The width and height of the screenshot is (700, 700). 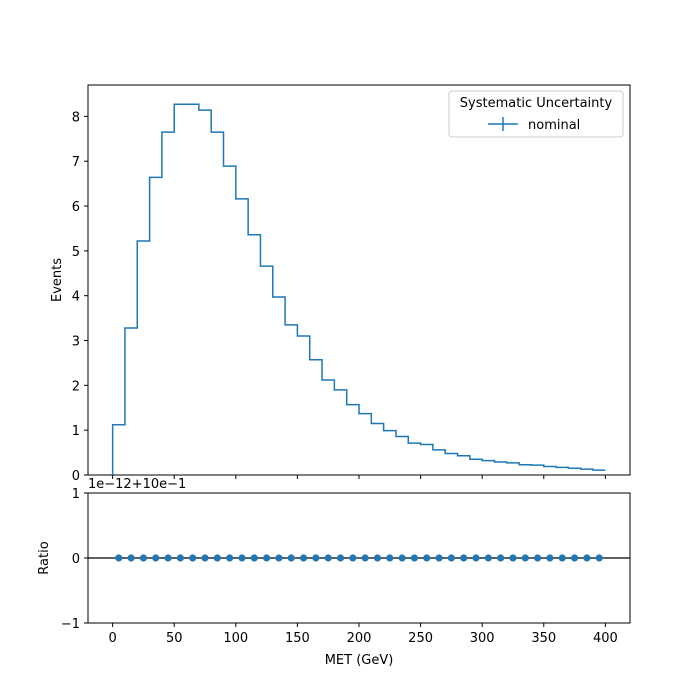 What do you see at coordinates (605, 638) in the screenshot?
I see `bottom-x-tick-label: 400` at bounding box center [605, 638].